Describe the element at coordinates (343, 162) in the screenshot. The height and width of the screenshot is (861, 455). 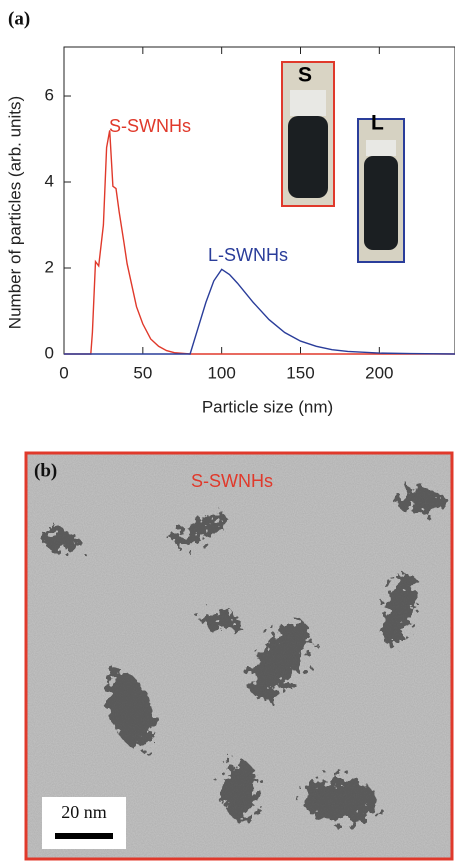
I see `vial-inset: S L` at that location.